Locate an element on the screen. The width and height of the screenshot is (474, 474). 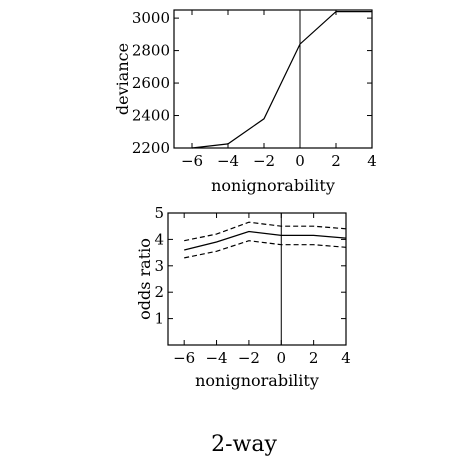
y-tick-label: 2400 is located at coordinates (151, 116).